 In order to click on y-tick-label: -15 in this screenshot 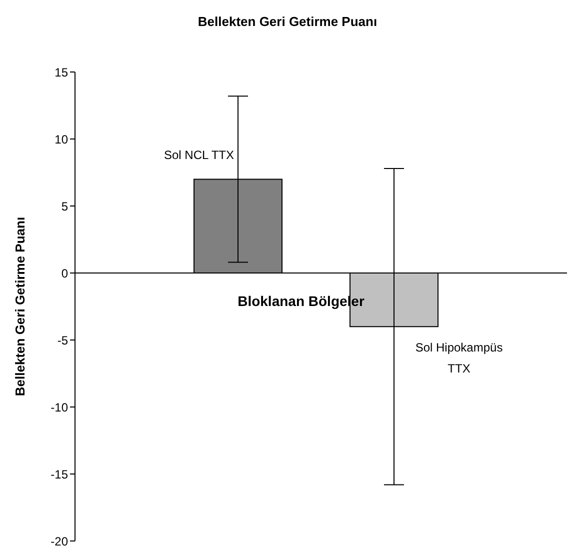, I will do `click(59, 474)`.